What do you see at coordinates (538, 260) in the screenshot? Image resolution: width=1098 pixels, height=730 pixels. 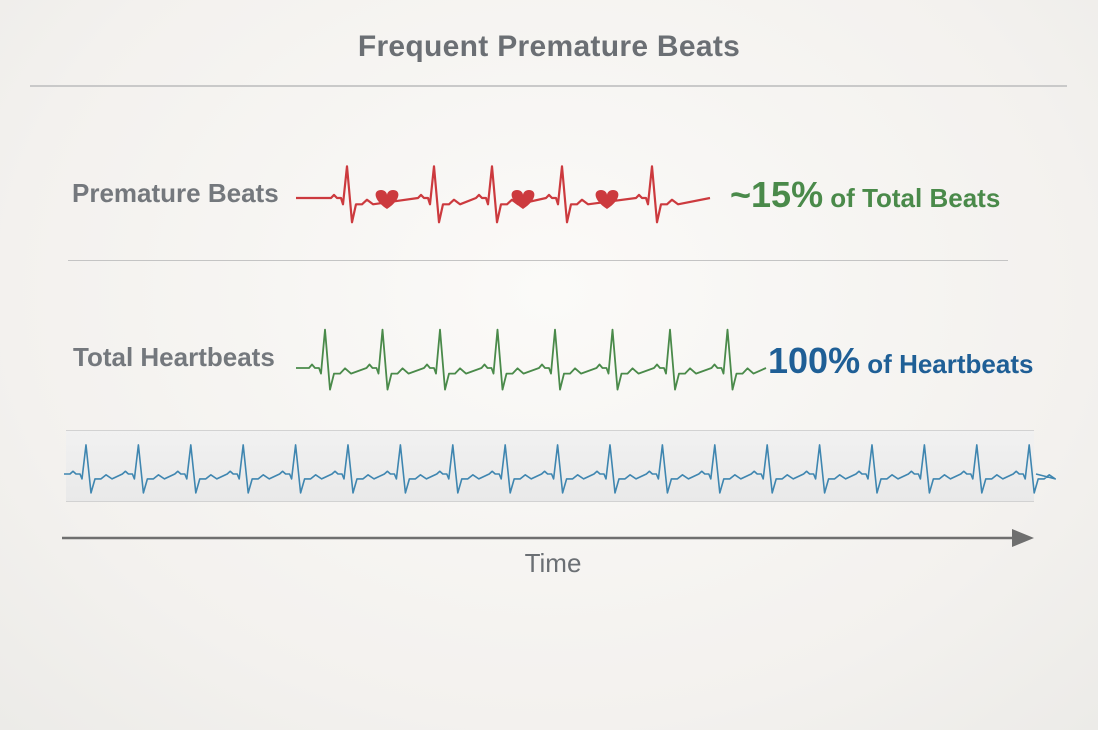 I see `row-divider` at bounding box center [538, 260].